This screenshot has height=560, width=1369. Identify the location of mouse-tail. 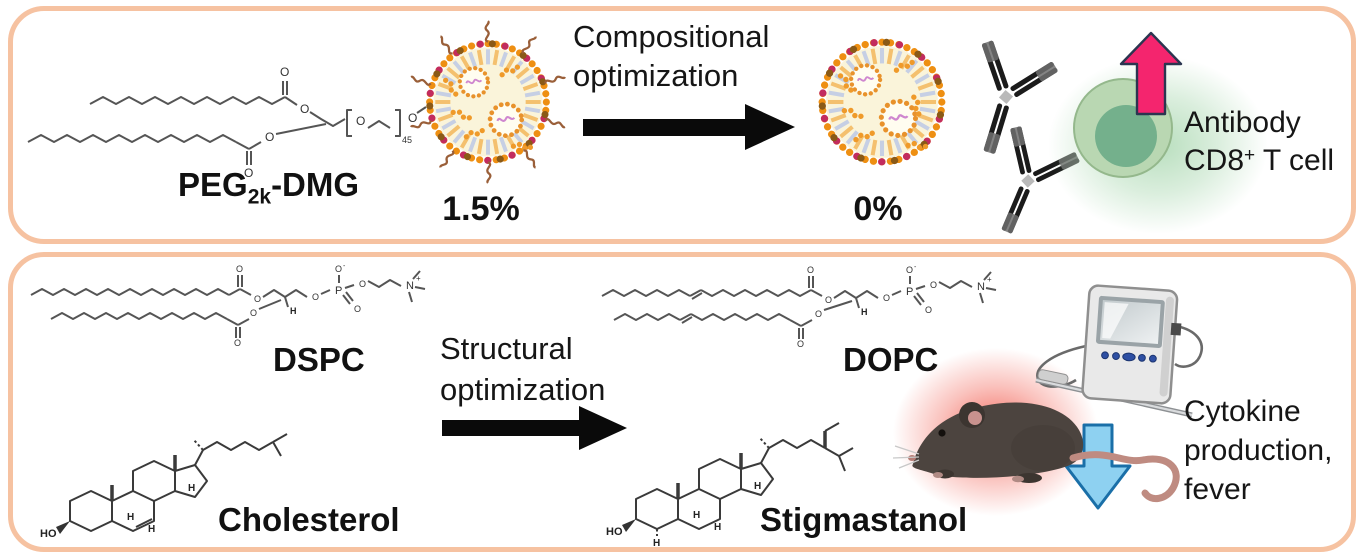
(1124, 477).